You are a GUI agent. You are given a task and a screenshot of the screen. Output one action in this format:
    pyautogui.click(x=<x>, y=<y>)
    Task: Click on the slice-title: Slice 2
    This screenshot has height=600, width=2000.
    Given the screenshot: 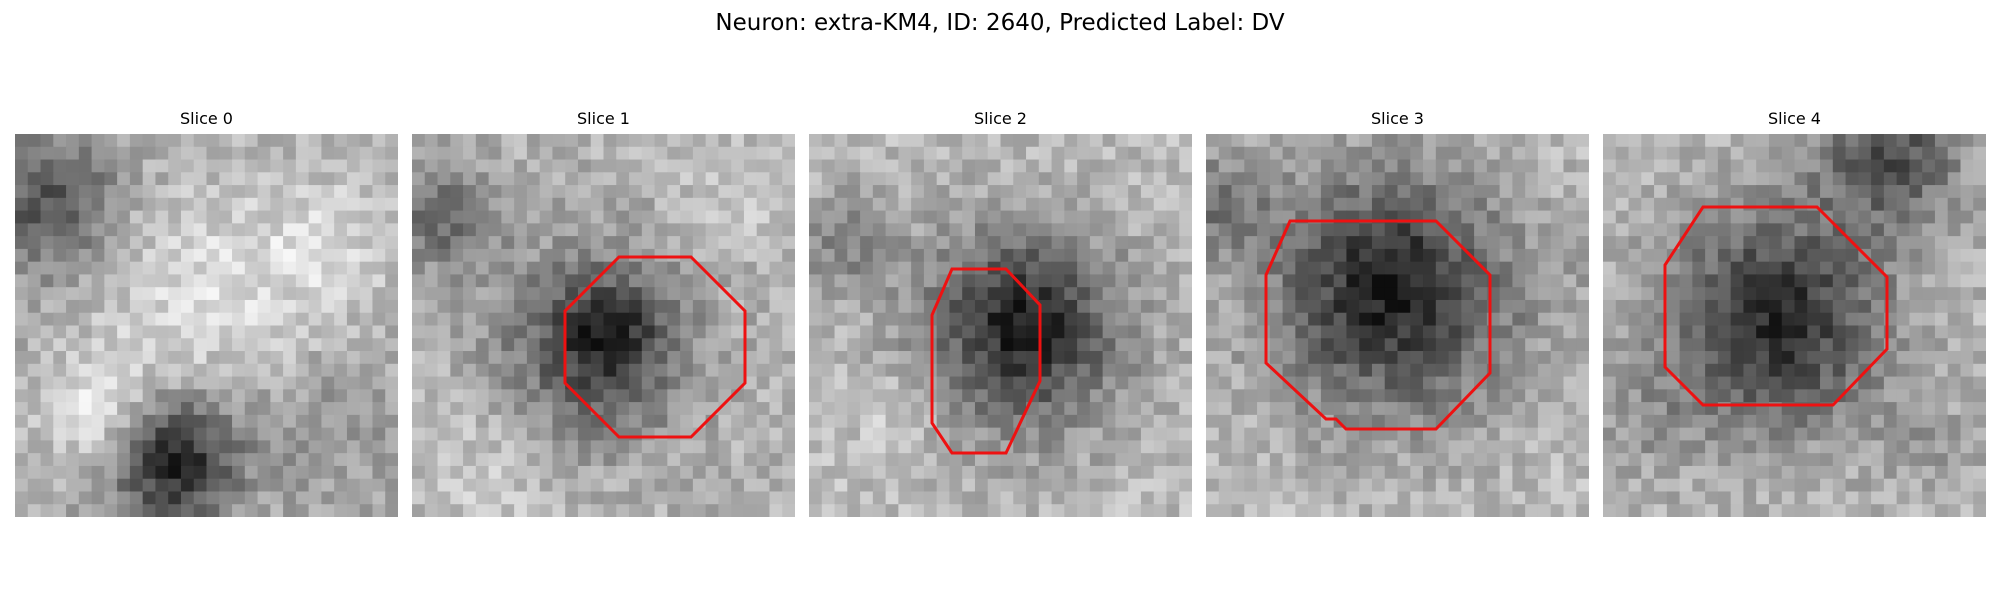 What is the action you would take?
    pyautogui.click(x=1000, y=118)
    